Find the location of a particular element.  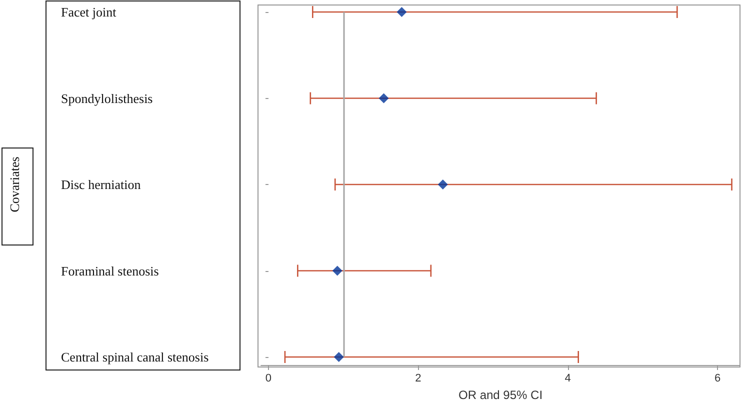

y-axis-title: Covariates is located at coordinates (14, 184).